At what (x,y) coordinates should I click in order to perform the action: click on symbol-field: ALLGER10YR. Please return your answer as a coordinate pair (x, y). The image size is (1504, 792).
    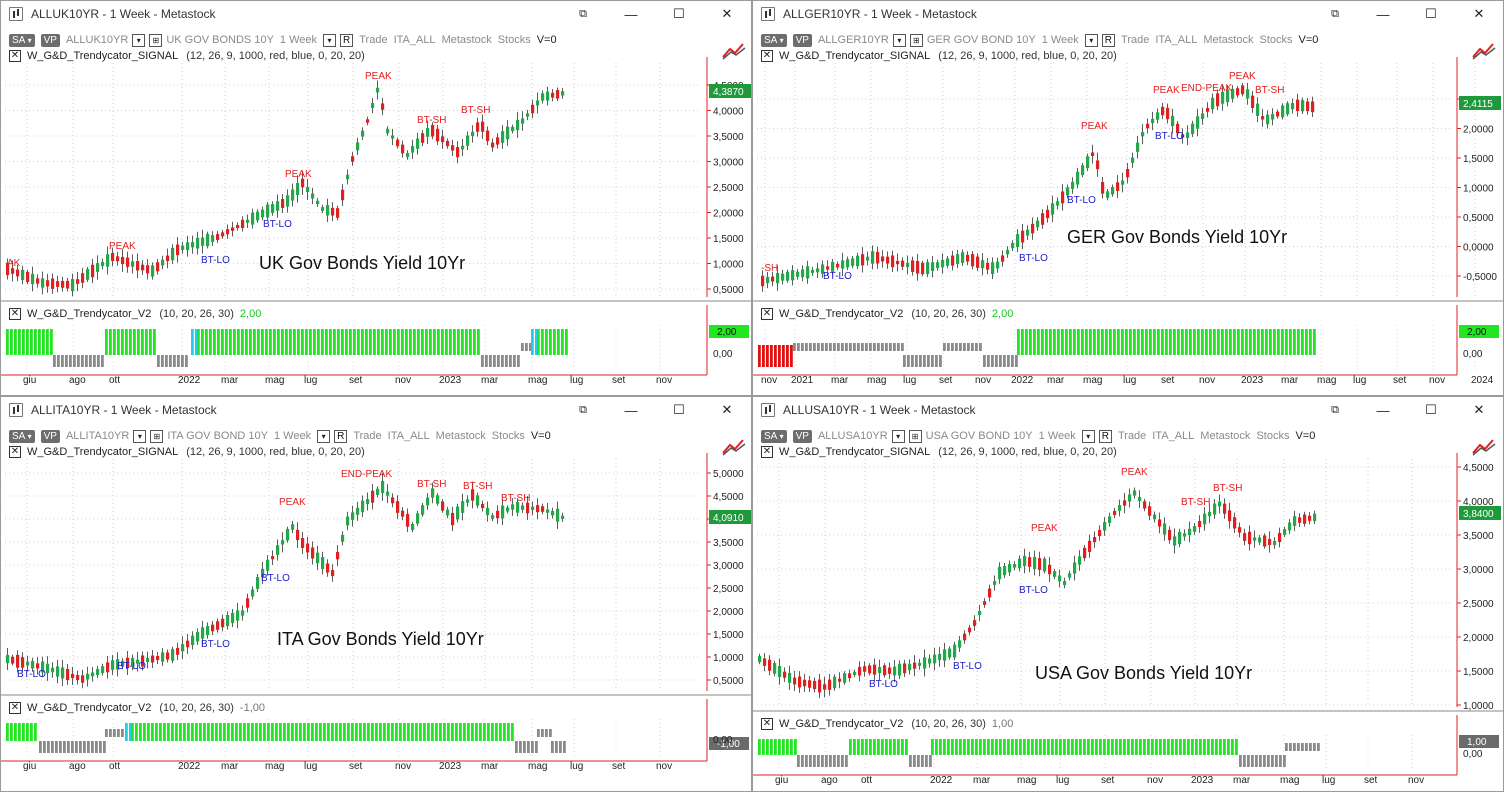
    Looking at the image, I should click on (853, 40).